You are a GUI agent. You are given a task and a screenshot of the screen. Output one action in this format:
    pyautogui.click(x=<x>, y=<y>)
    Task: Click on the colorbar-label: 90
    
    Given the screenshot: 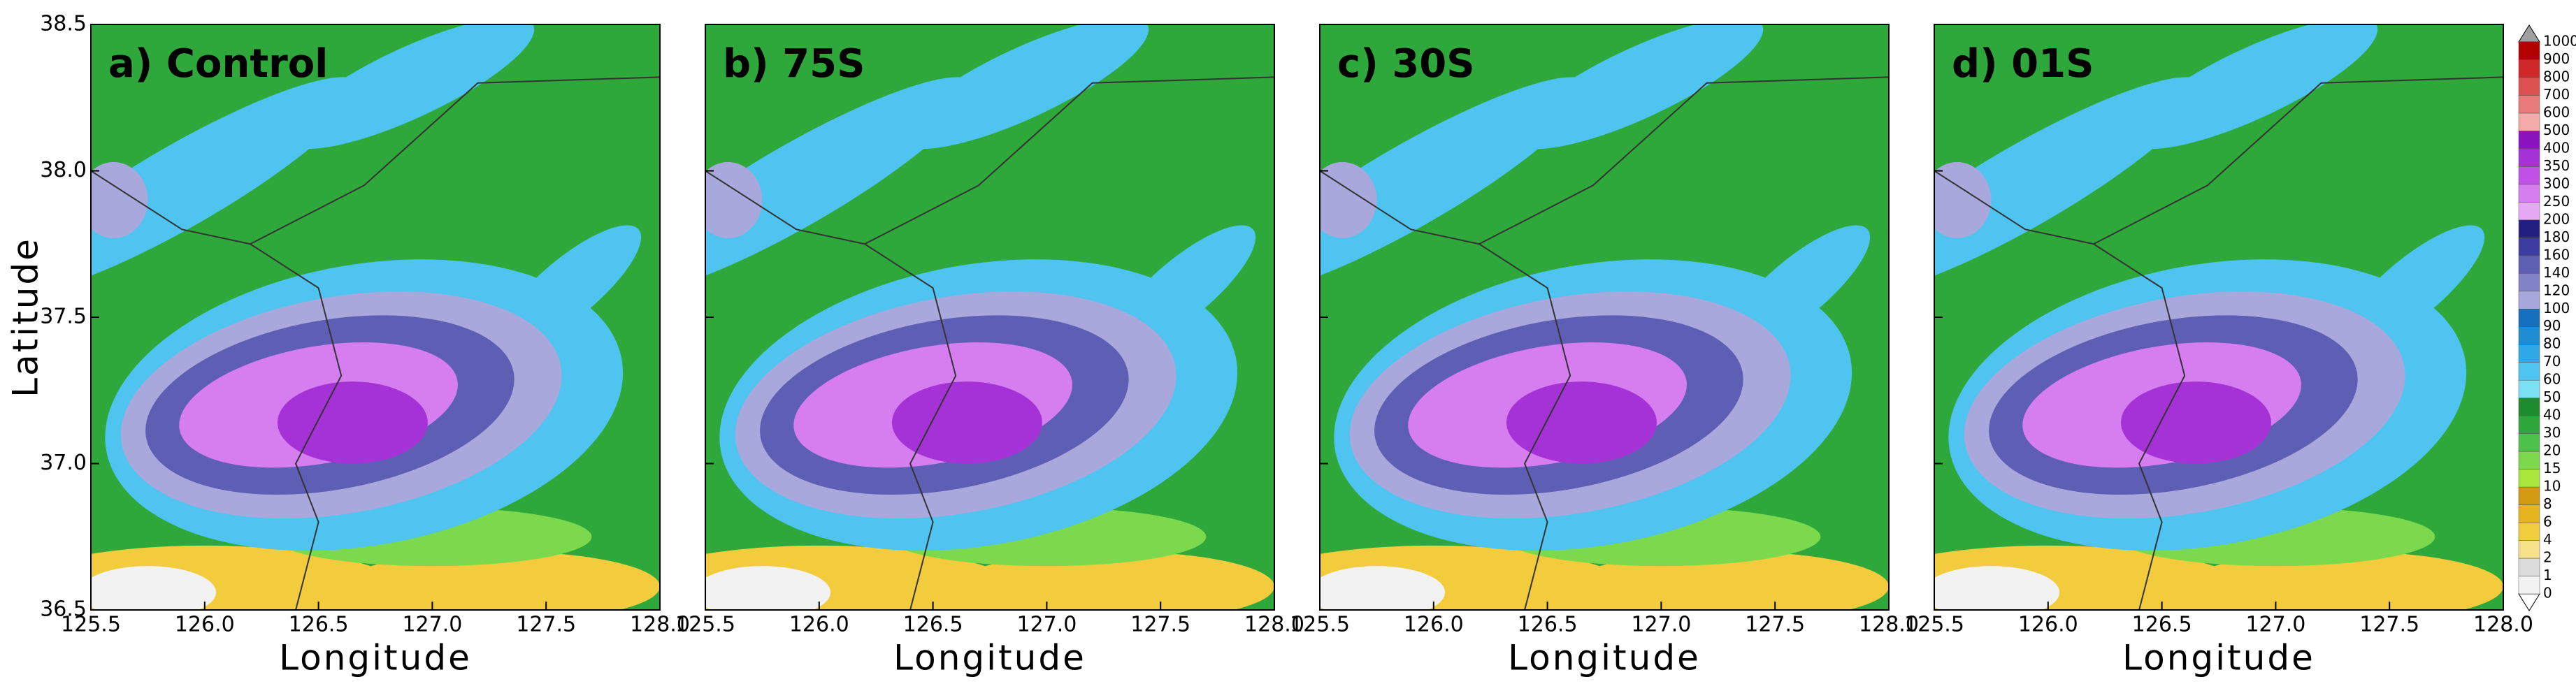 What is the action you would take?
    pyautogui.click(x=2552, y=325)
    